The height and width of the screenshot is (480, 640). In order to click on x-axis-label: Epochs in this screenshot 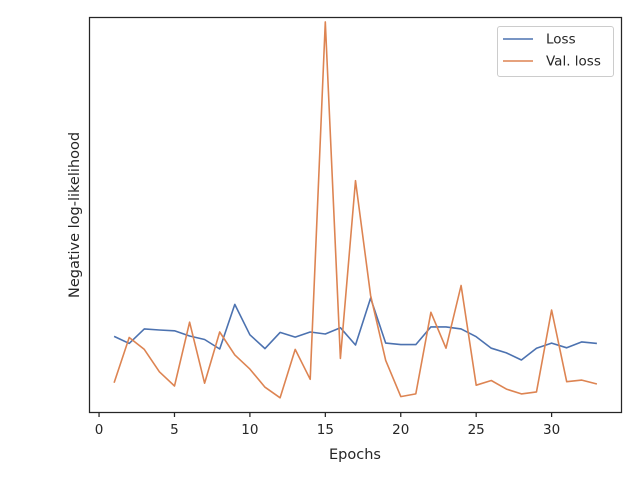, I will do `click(355, 455)`.